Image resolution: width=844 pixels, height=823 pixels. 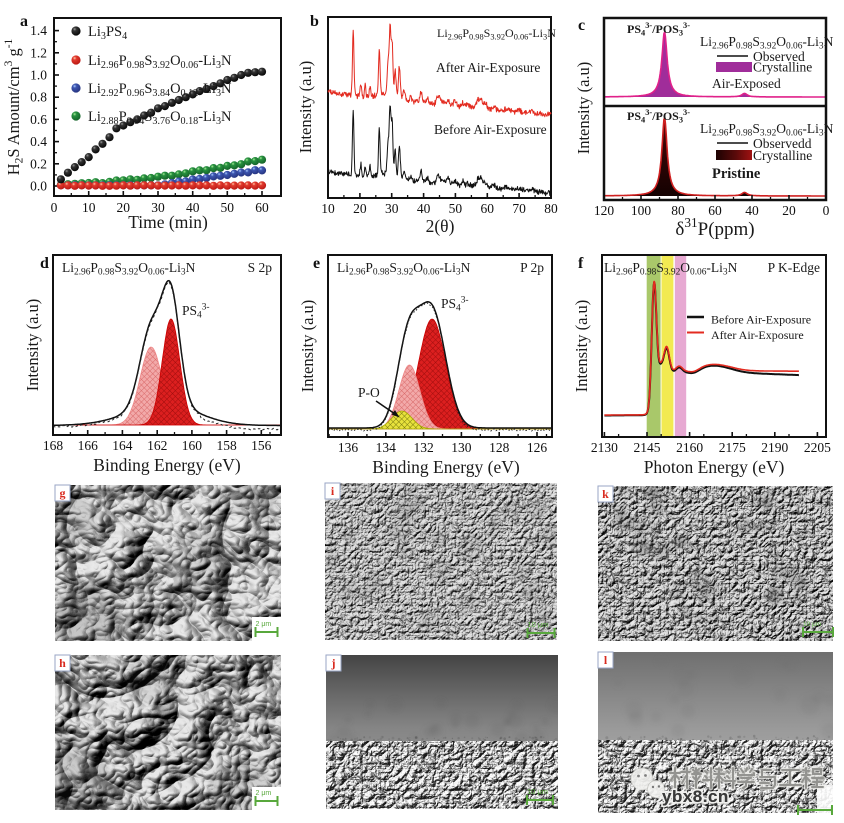 What do you see at coordinates (746, 83) in the screenshot?
I see `svg-text: Air-Exposed` at bounding box center [746, 83].